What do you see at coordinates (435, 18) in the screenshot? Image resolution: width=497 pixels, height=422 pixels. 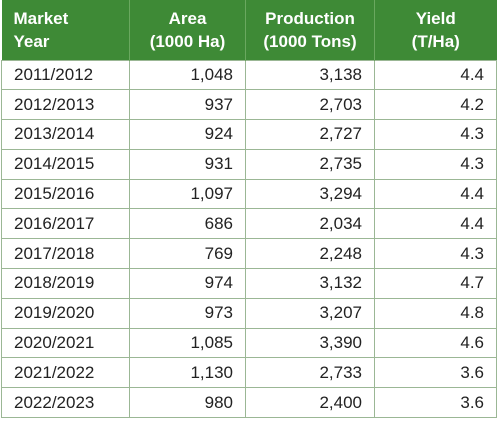 I see `column-header-line1: Yield` at bounding box center [435, 18].